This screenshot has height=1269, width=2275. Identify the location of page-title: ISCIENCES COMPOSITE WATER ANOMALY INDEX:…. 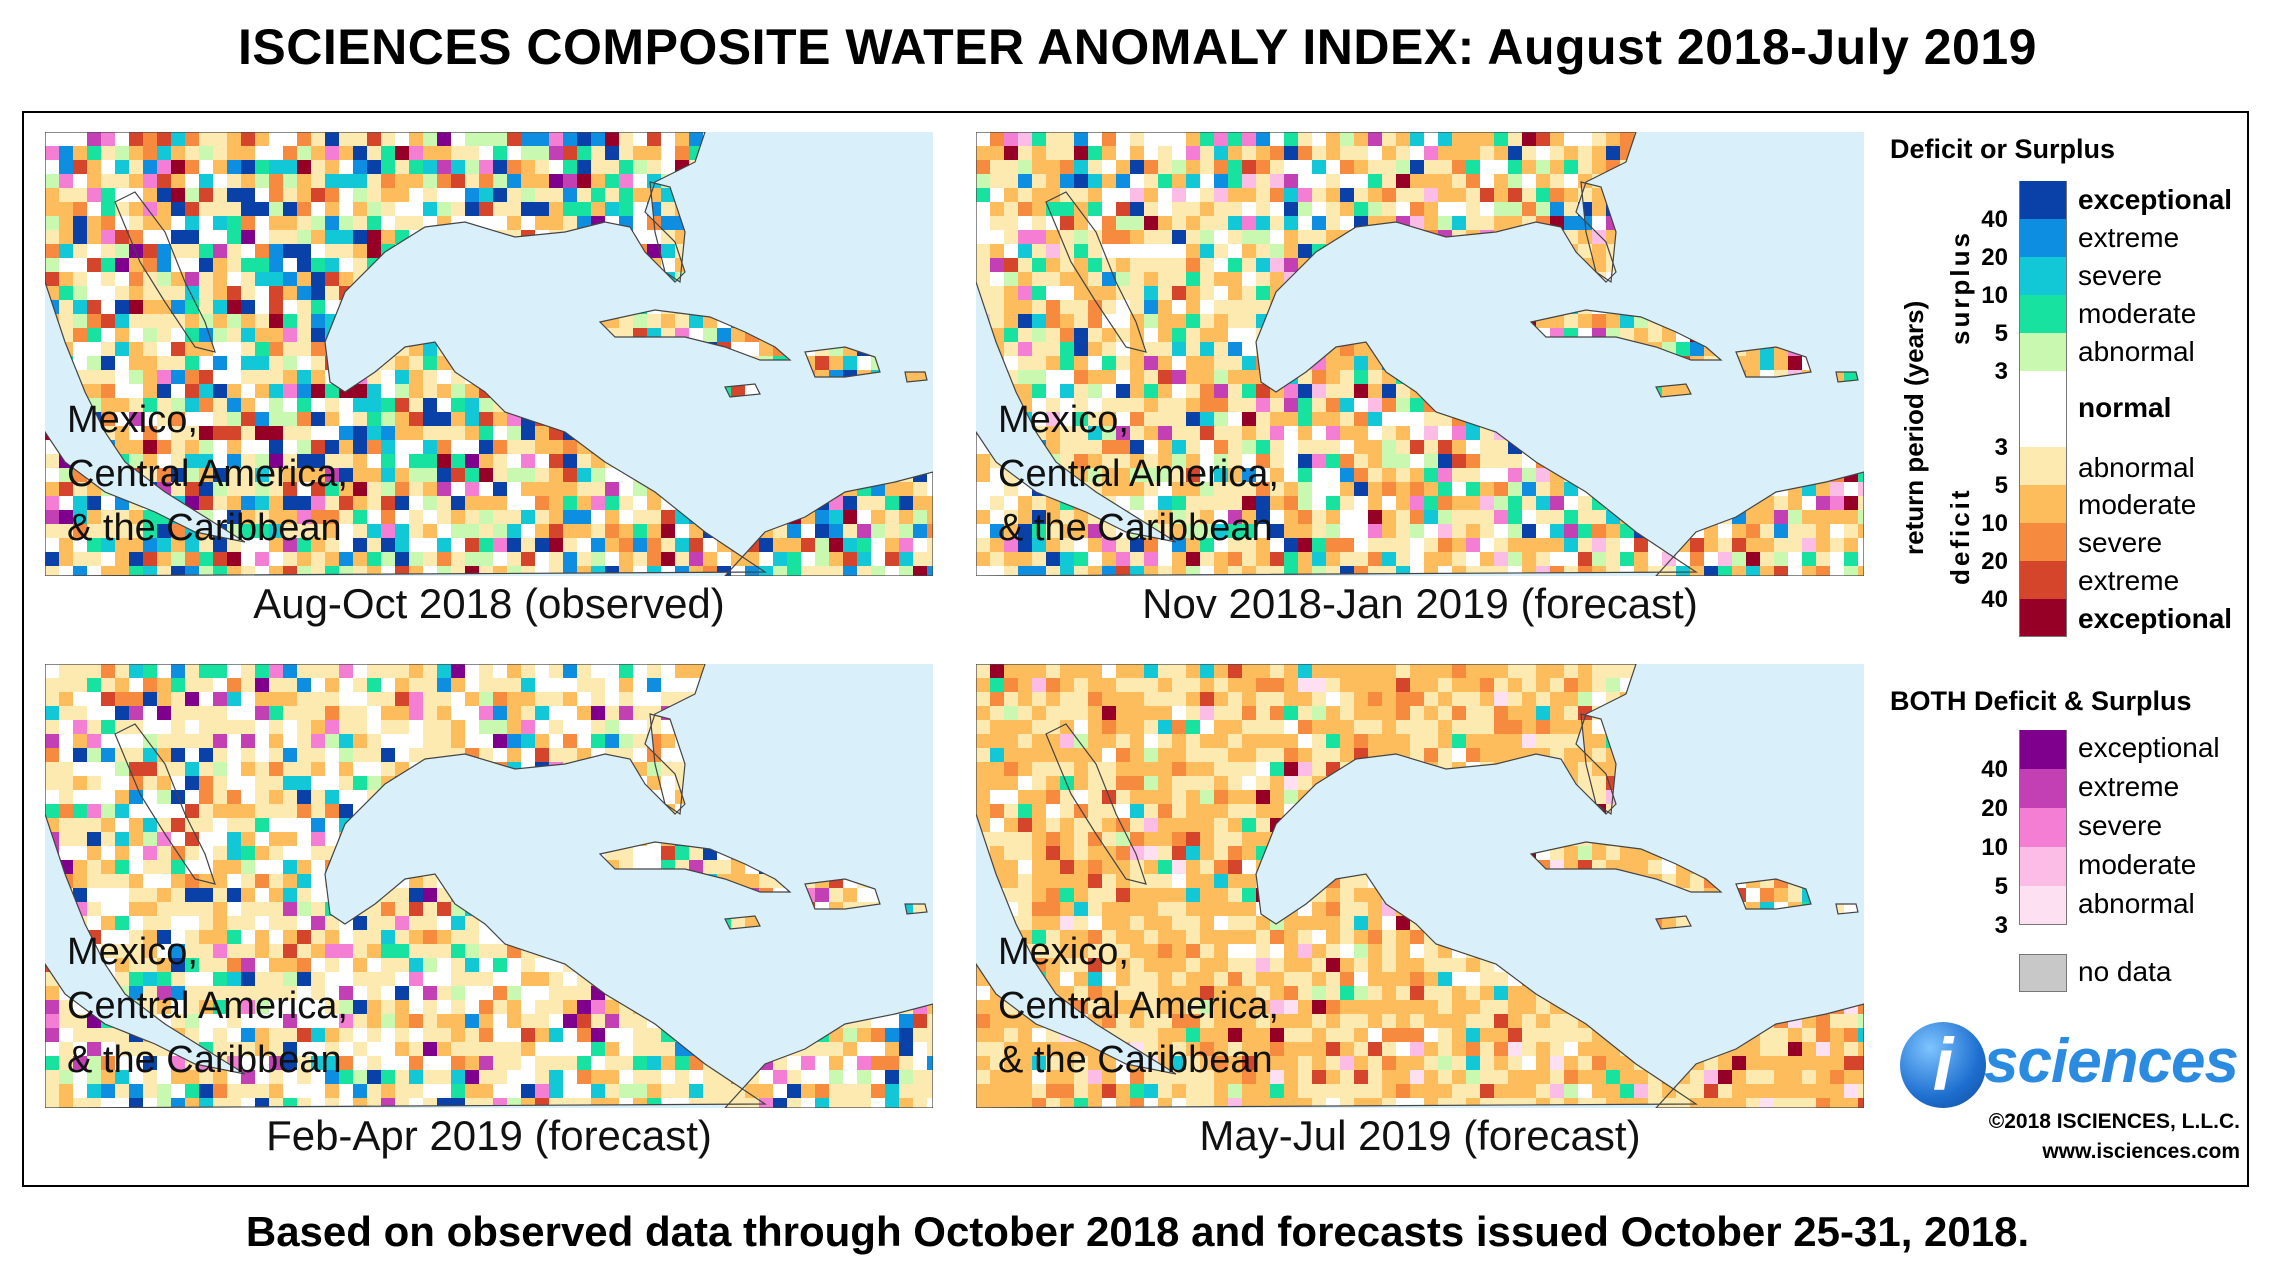
(1137, 47).